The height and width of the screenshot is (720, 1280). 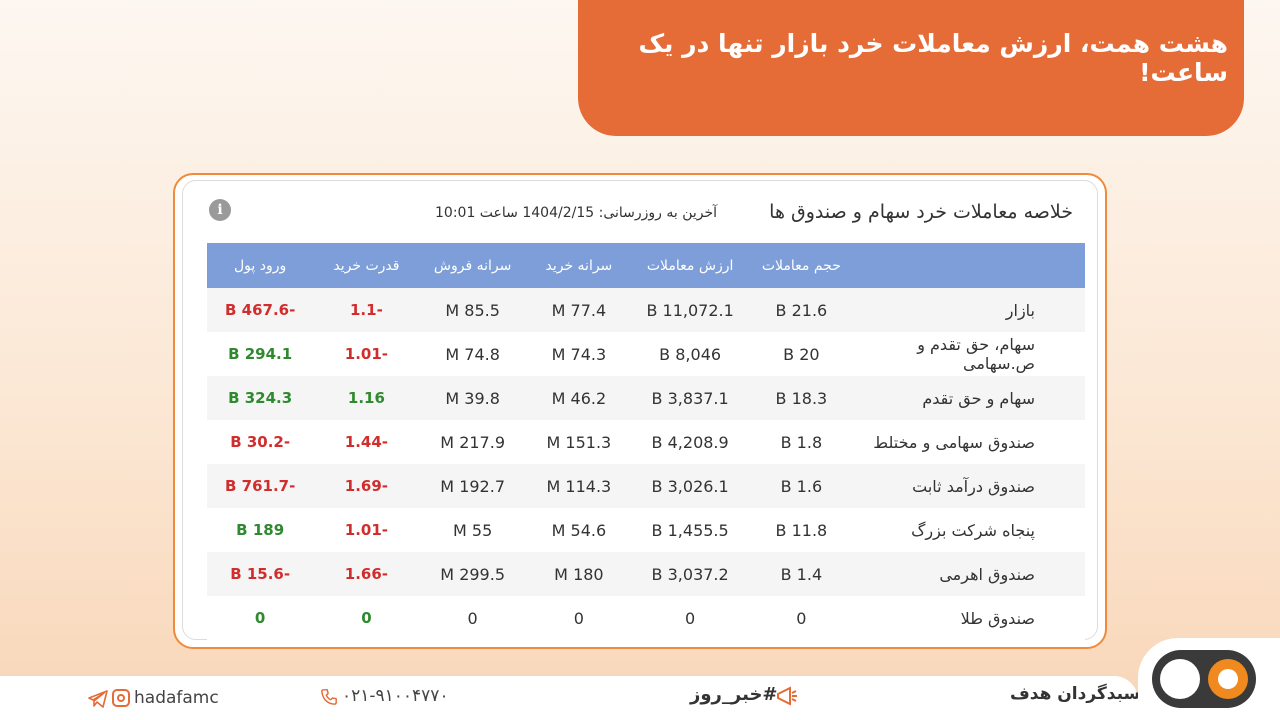 I want to click on header-buy-power: قدرت خرید, so click(x=366, y=265).